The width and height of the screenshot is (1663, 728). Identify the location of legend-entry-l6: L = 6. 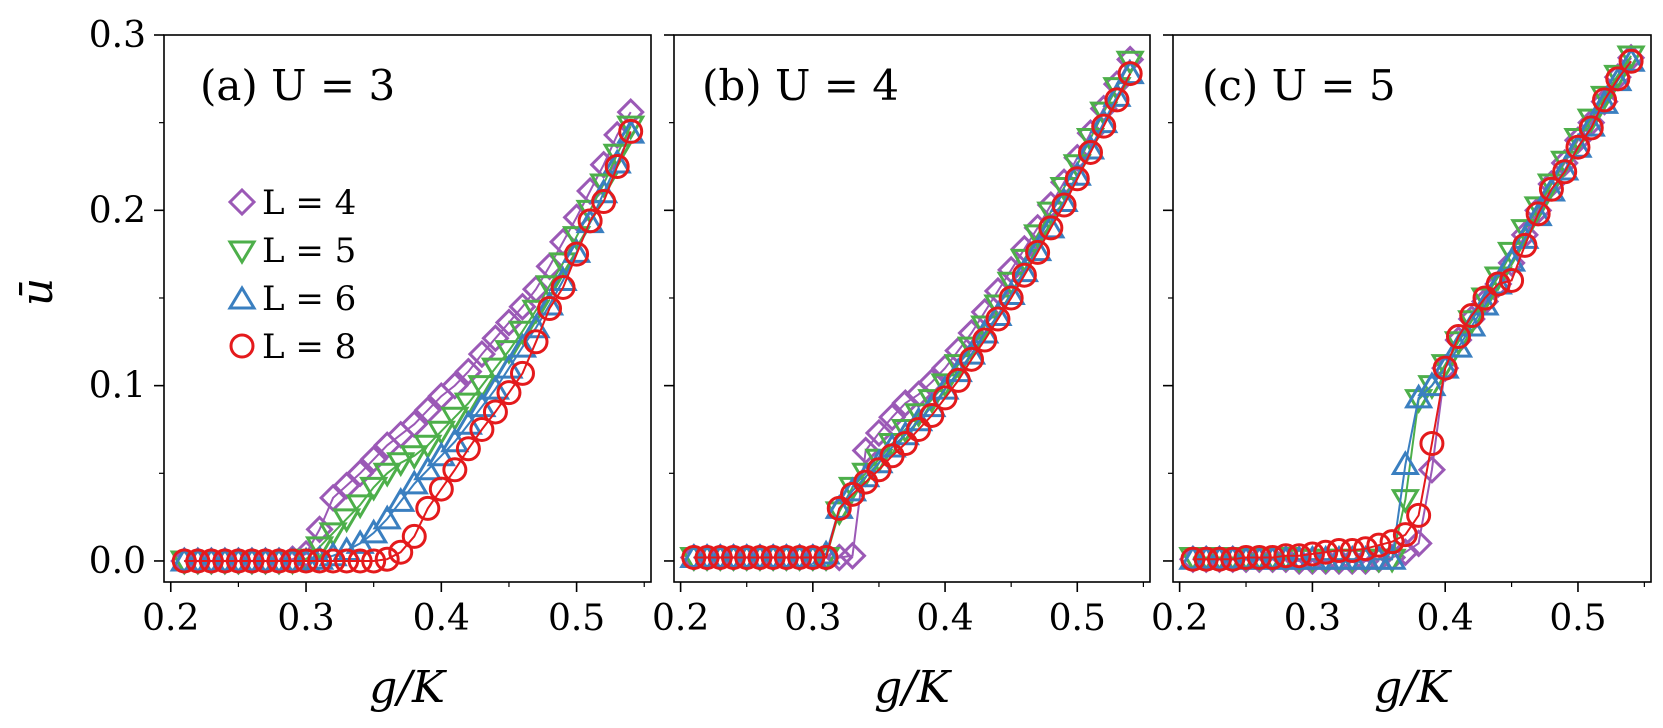
(291, 299).